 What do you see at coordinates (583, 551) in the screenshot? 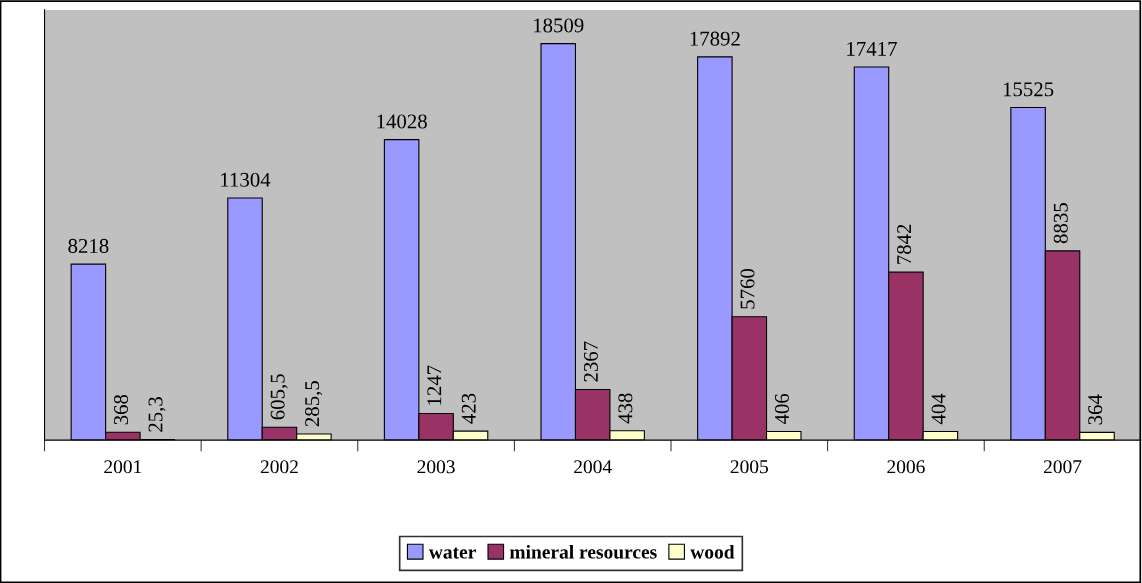
I see `legend-label: mineral resources` at bounding box center [583, 551].